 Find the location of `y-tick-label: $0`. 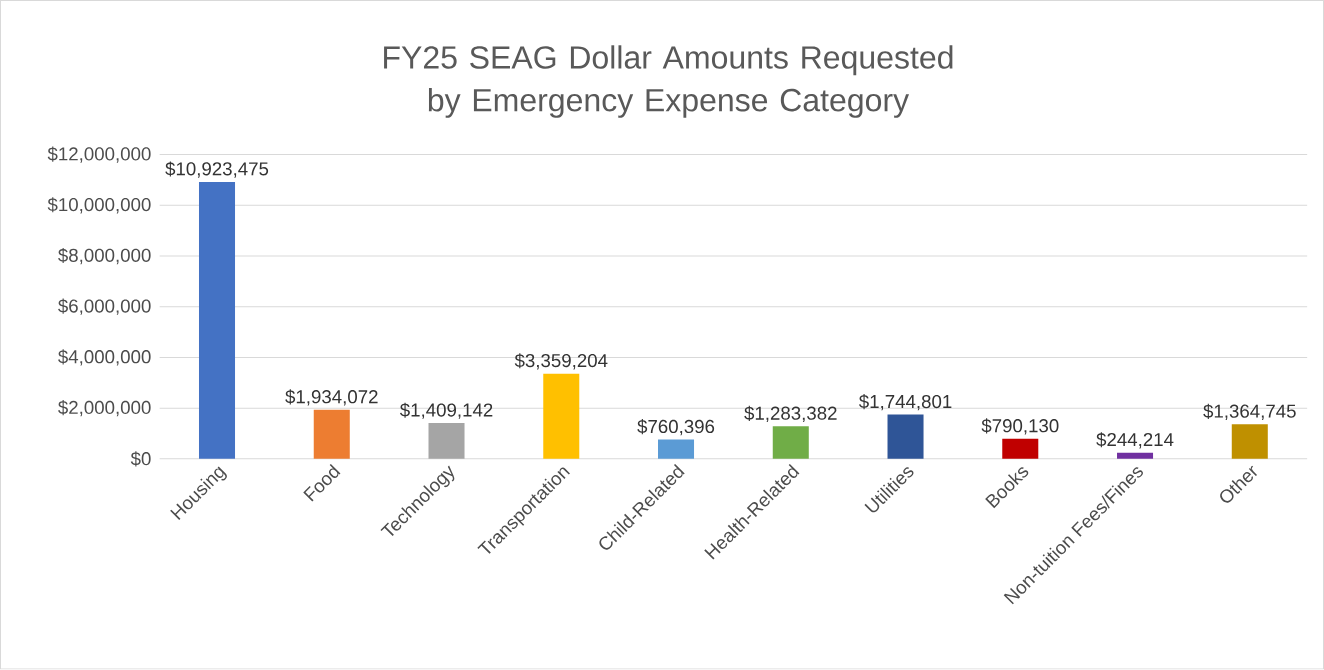

y-tick-label: $0 is located at coordinates (140, 459).